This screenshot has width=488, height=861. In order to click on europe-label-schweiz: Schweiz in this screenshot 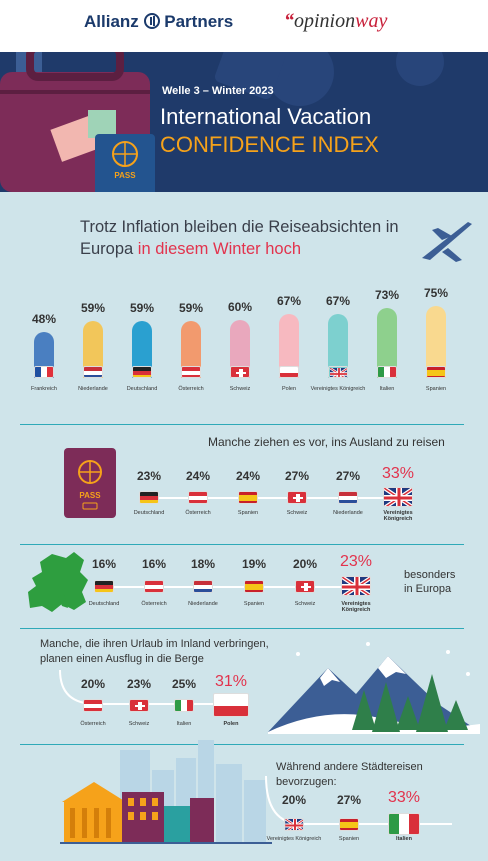, I will do `click(305, 604)`.